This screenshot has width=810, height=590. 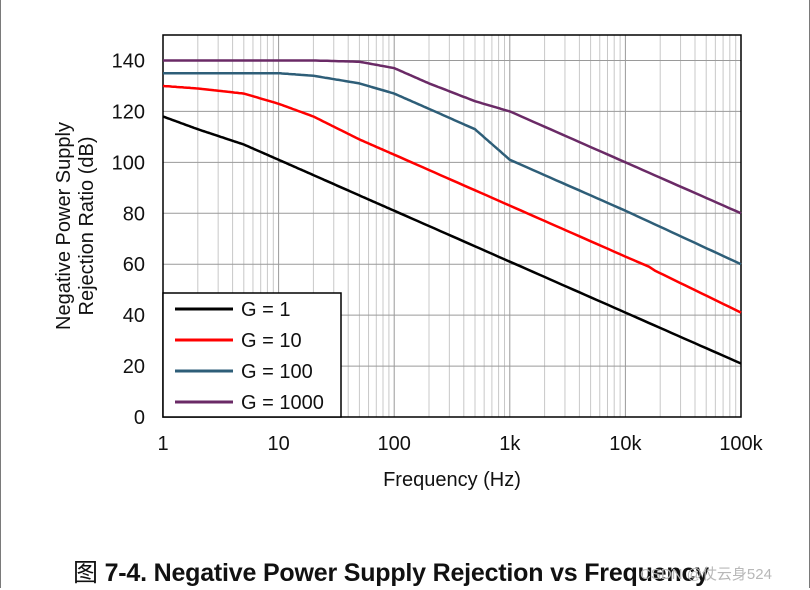 I want to click on x-tick-label: 10, so click(x=278, y=444).